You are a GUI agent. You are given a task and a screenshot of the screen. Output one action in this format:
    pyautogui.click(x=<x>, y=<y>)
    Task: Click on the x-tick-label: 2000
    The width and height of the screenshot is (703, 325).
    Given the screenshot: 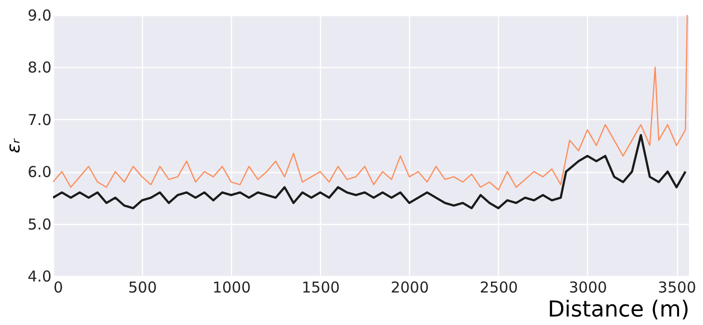 What is the action you would take?
    pyautogui.click(x=409, y=287)
    